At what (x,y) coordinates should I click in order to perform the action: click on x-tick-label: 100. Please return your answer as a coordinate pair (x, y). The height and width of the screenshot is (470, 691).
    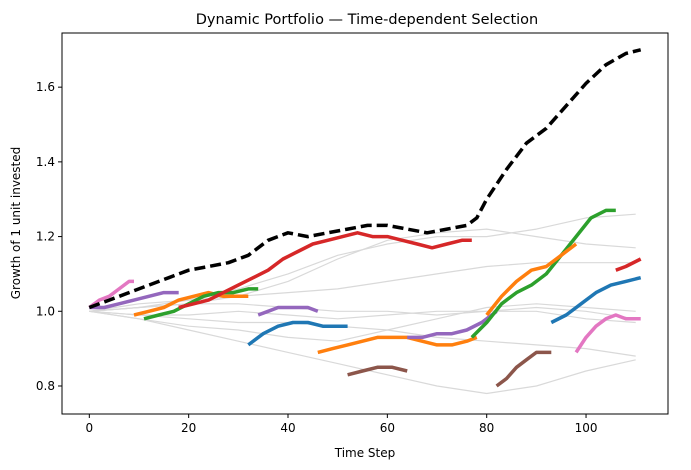
    Looking at the image, I should click on (586, 428).